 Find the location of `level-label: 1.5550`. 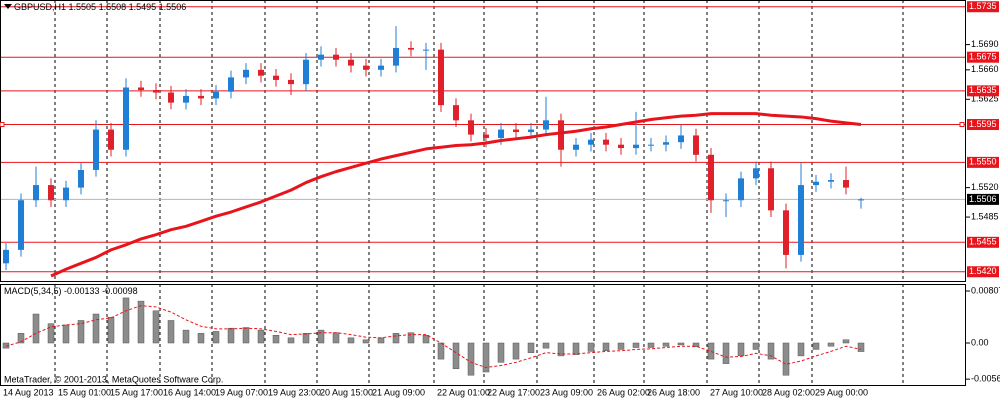

level-label: 1.5550 is located at coordinates (983, 162).